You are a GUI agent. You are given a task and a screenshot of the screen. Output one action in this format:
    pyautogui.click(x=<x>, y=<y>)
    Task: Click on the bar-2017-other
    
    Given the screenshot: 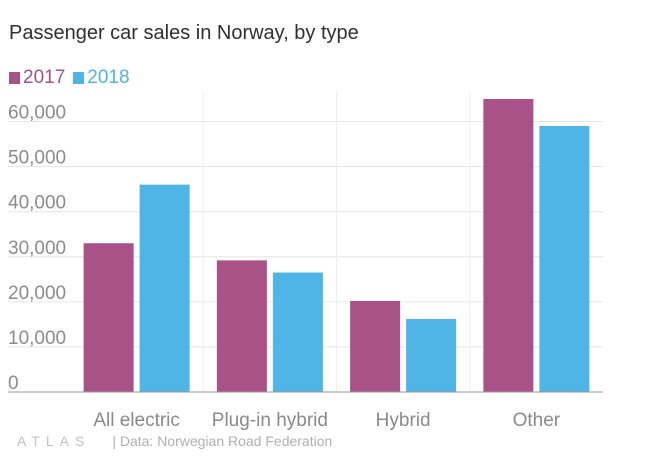 What is the action you would take?
    pyautogui.click(x=508, y=245)
    